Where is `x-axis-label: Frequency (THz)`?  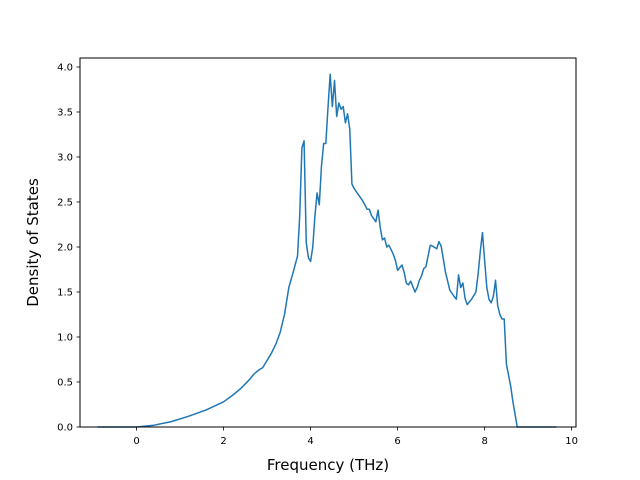 x-axis-label: Frequency (THz) is located at coordinates (328, 465).